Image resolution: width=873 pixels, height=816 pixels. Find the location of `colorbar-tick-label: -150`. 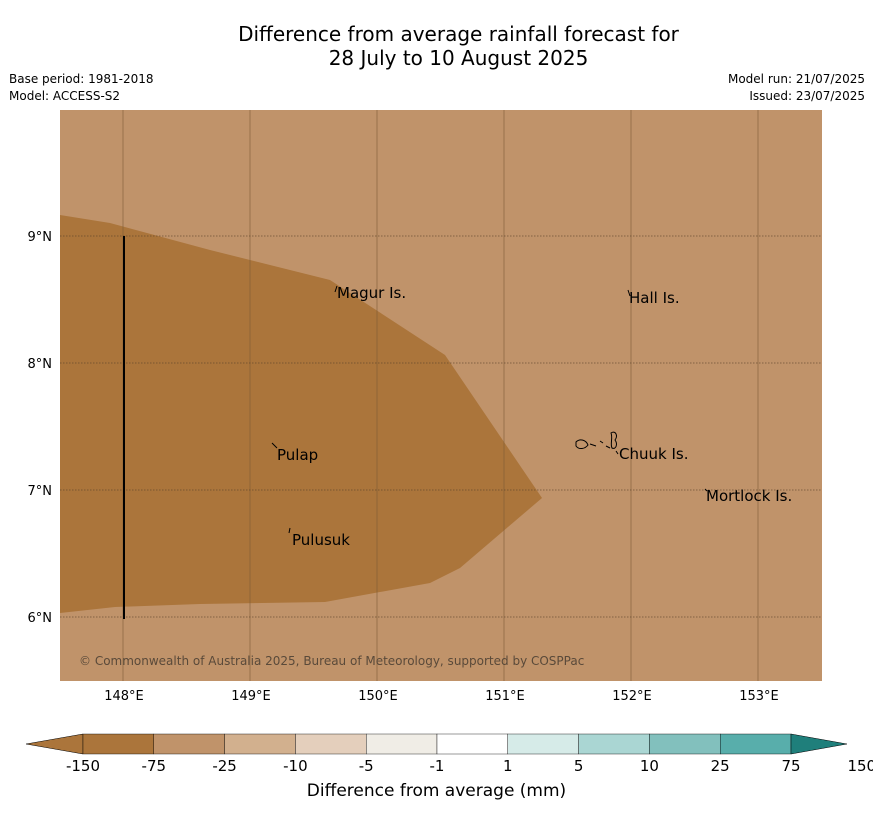

colorbar-tick-label: -150 is located at coordinates (83, 766).